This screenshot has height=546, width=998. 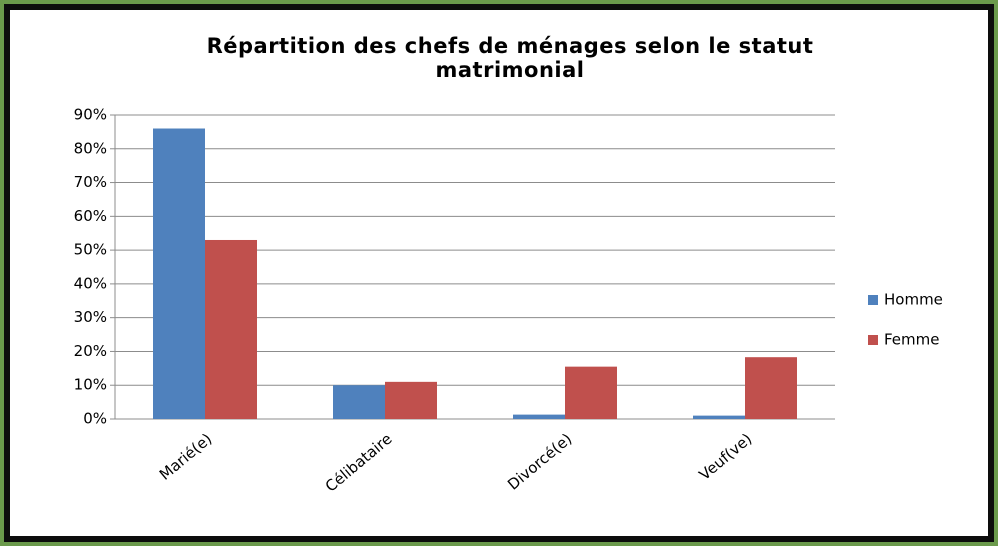 I want to click on y-tick-label: 80%, so click(x=90, y=148).